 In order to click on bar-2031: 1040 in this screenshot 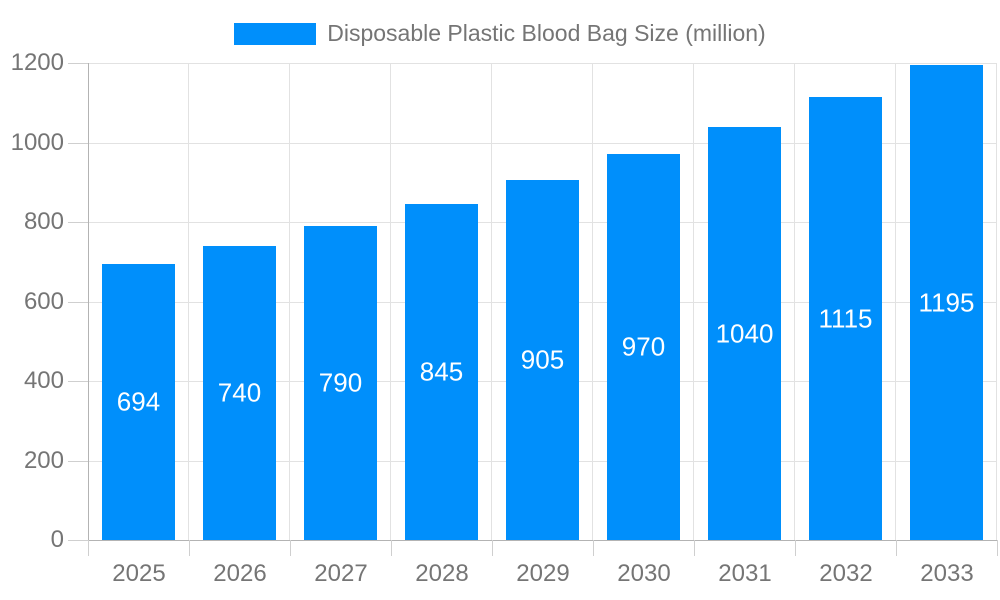, I will do `click(744, 333)`.